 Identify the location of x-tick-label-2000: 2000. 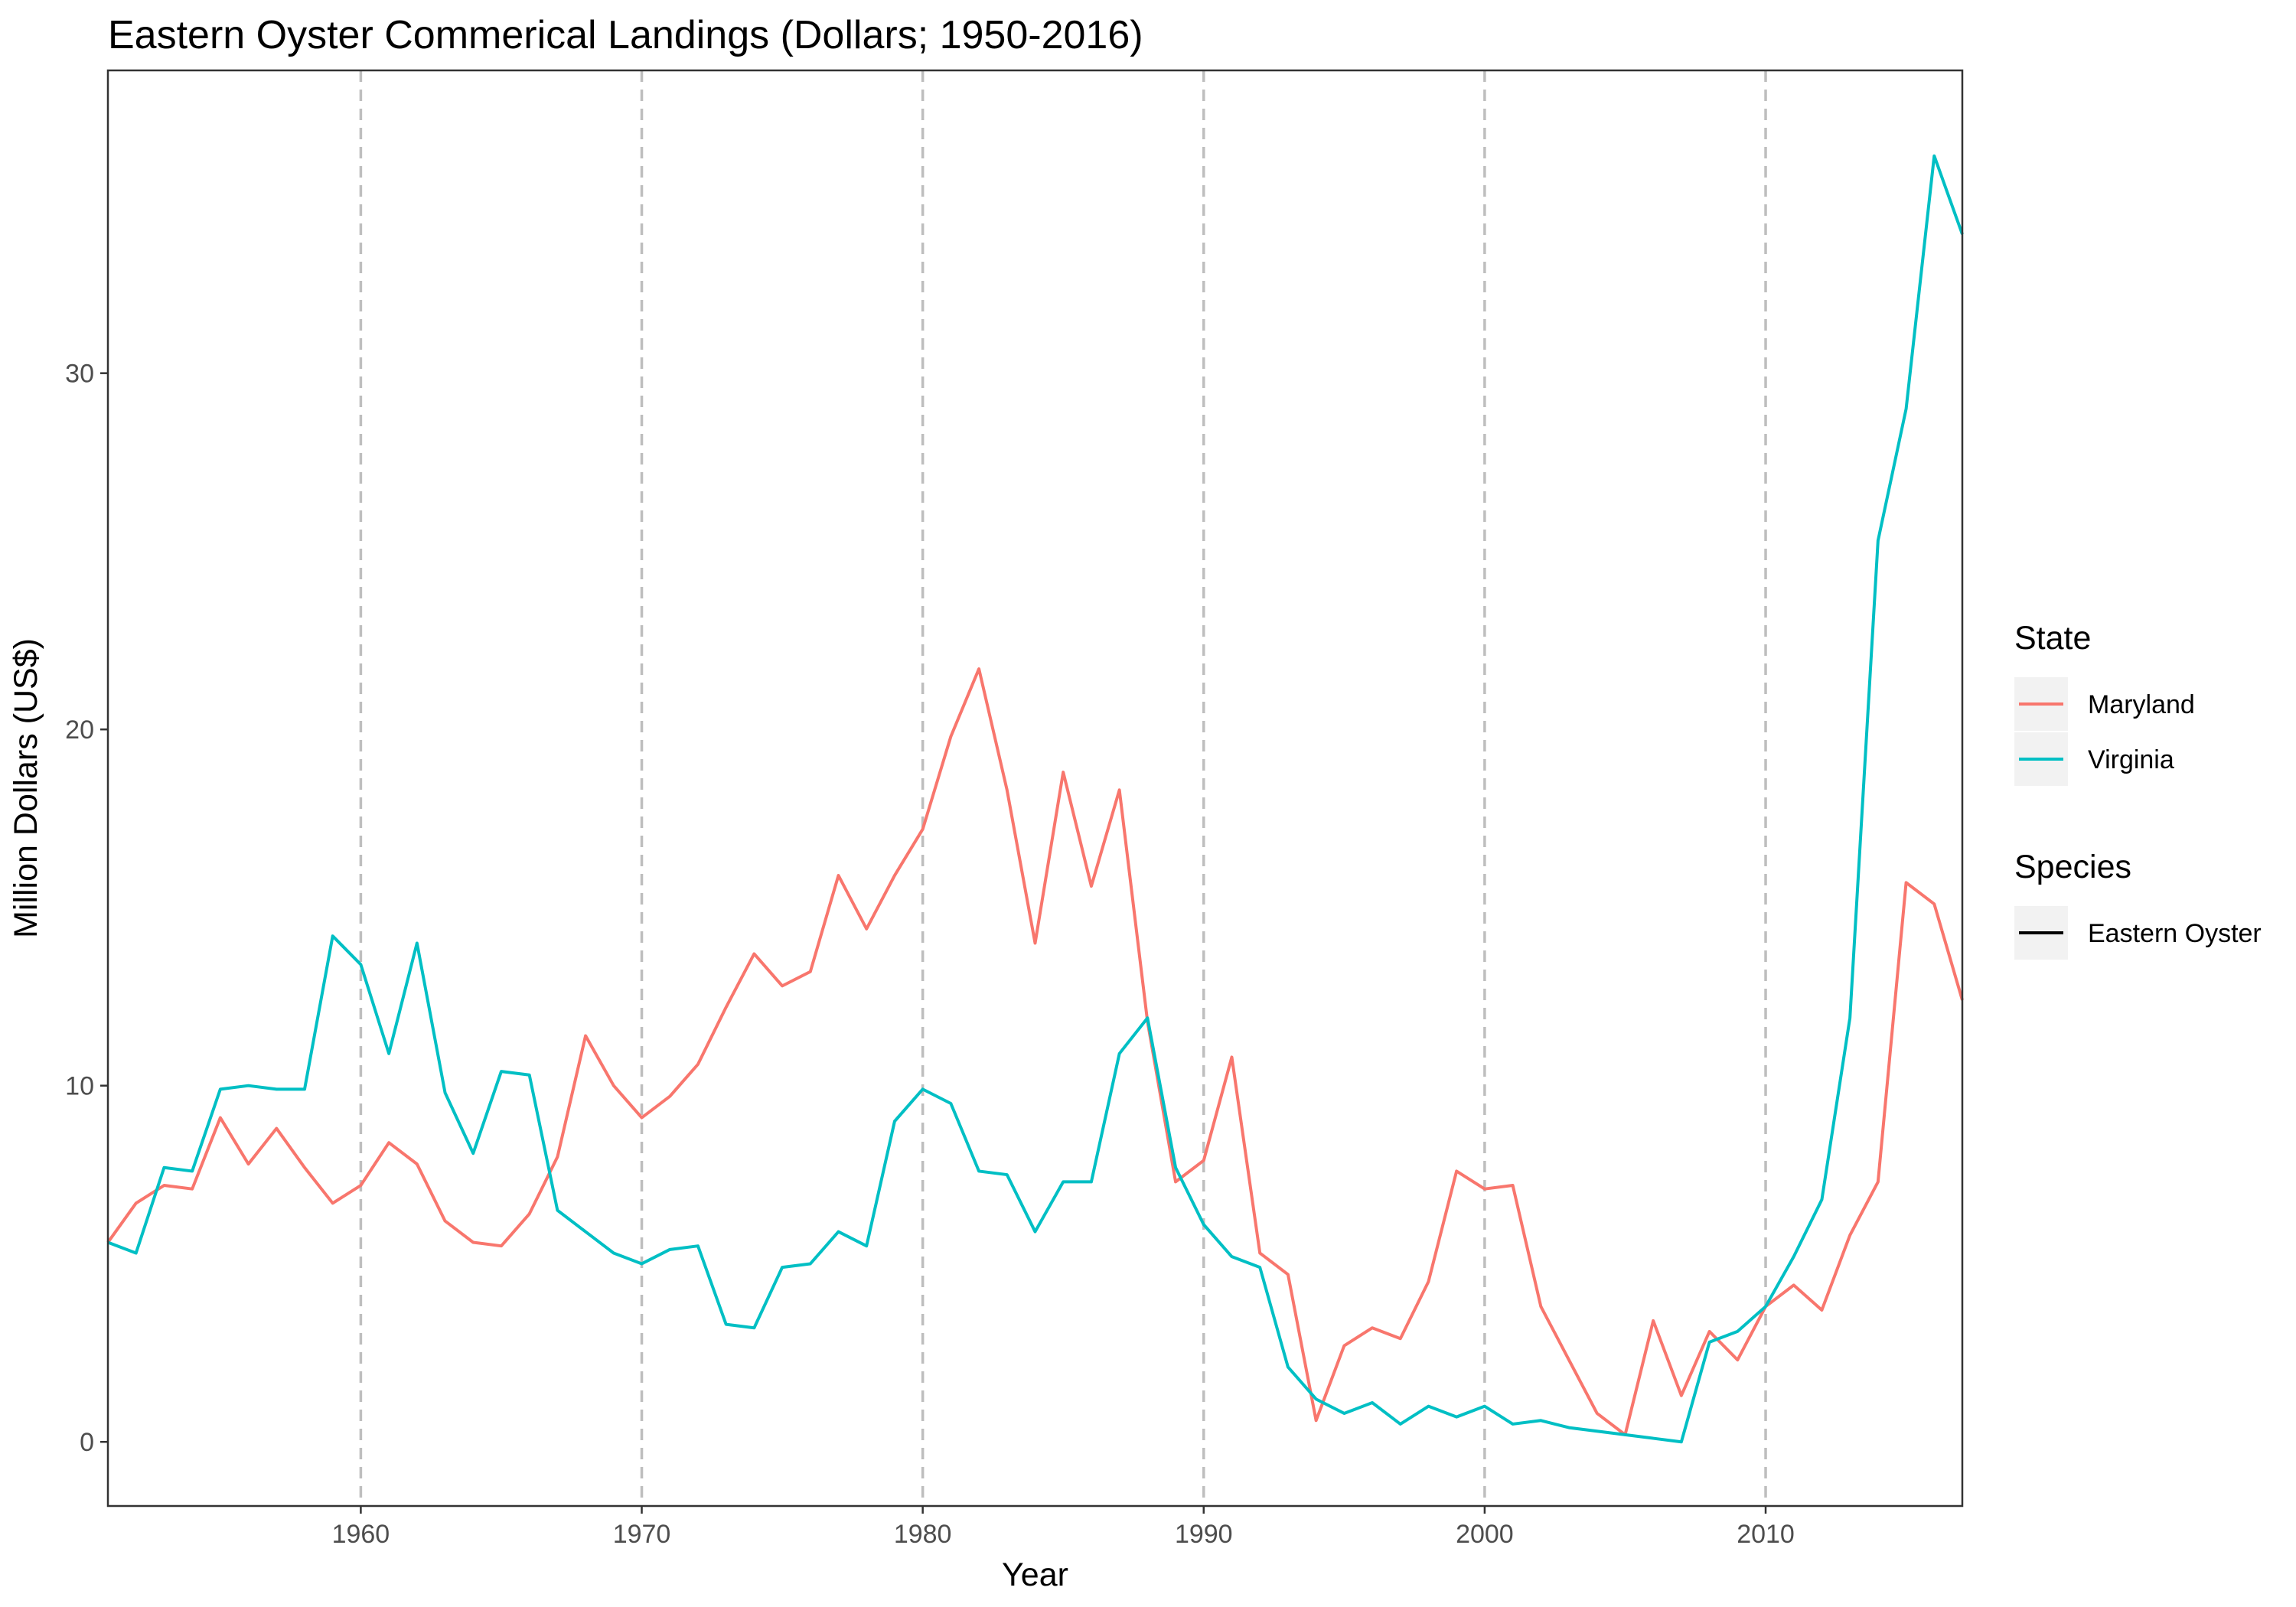
(1485, 1535).